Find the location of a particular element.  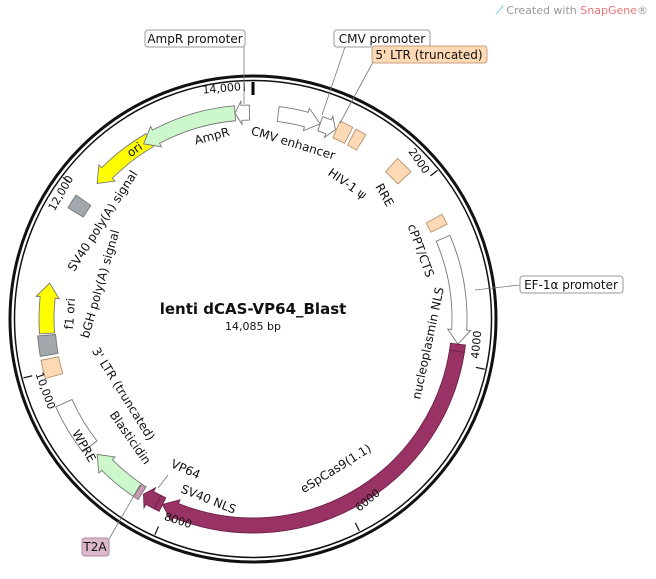

feature-f1-ori is located at coordinates (47, 308).